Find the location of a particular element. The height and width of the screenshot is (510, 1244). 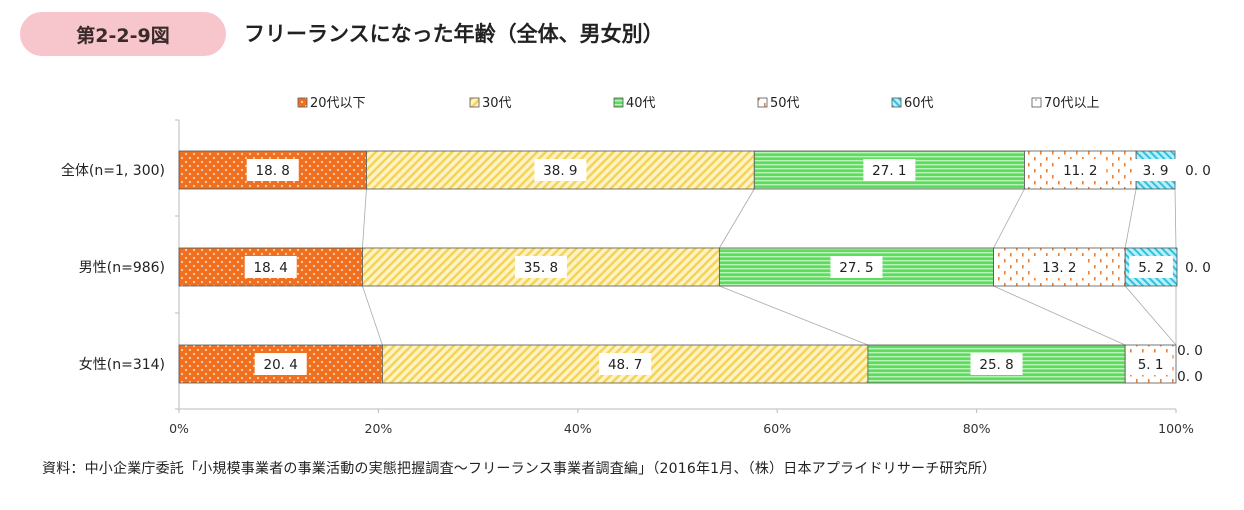

data-label: 20. 4 is located at coordinates (281, 365).